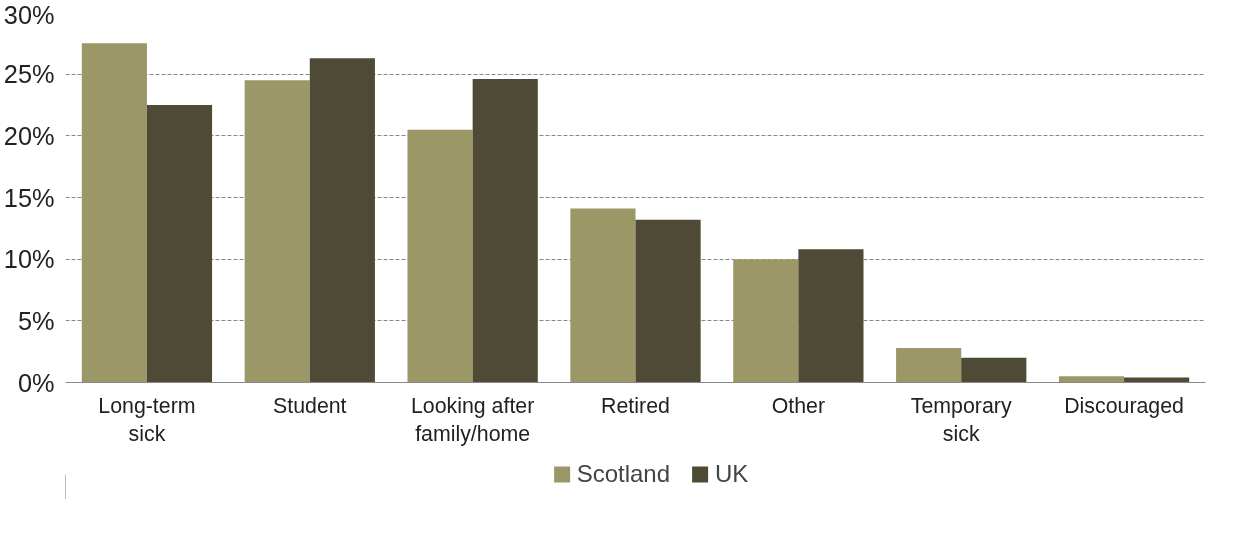  I want to click on y-tick-label: 30%, so click(29, 14).